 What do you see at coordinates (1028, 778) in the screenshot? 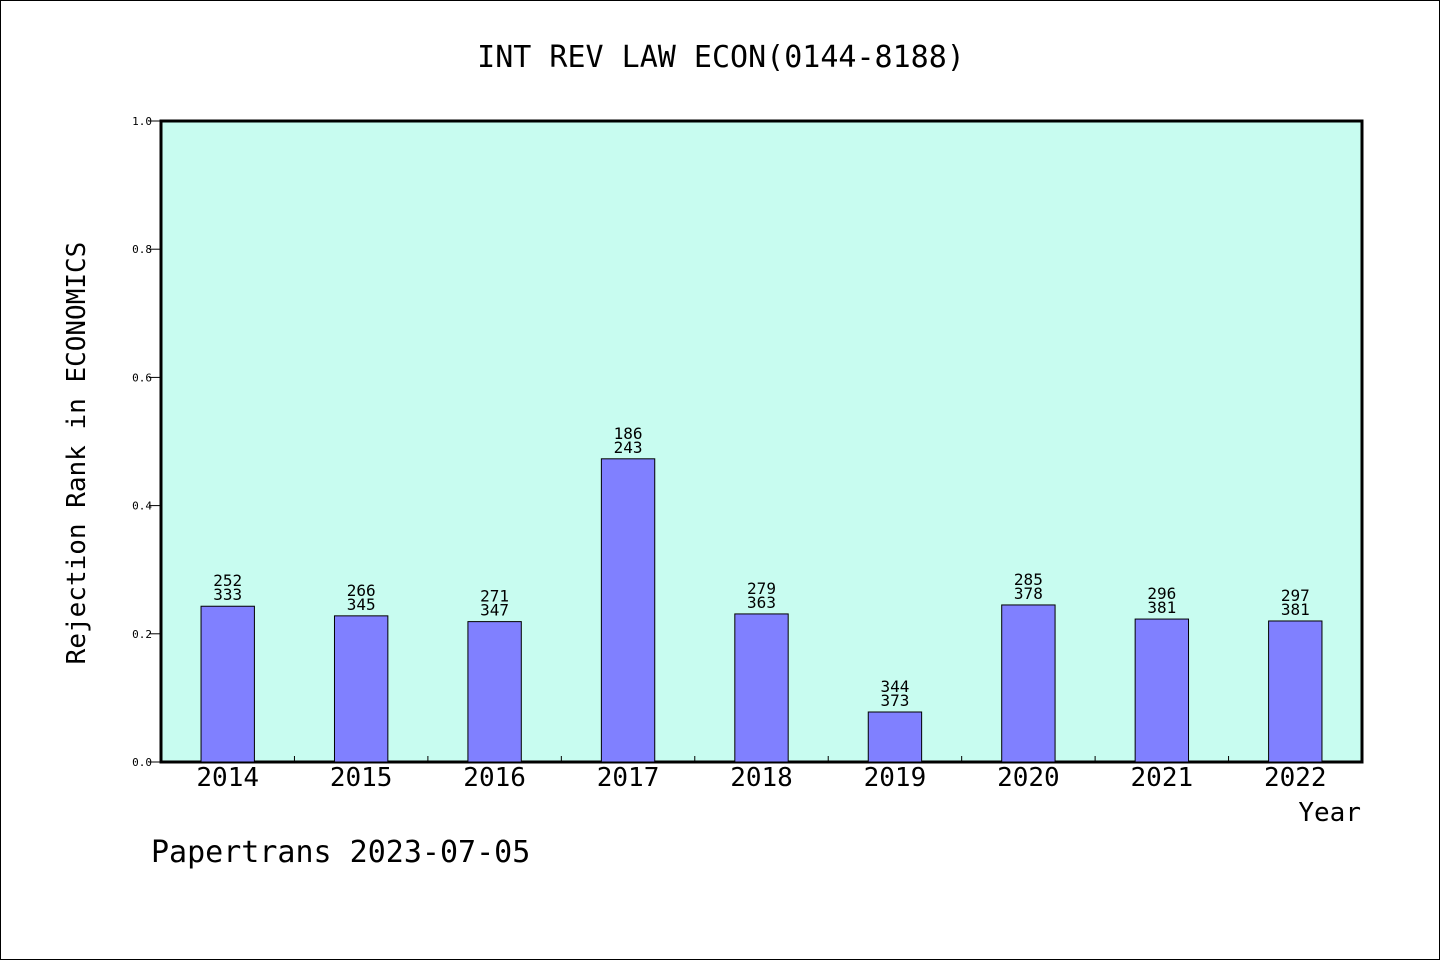
I see `x-tick-label: 2020` at bounding box center [1028, 778].